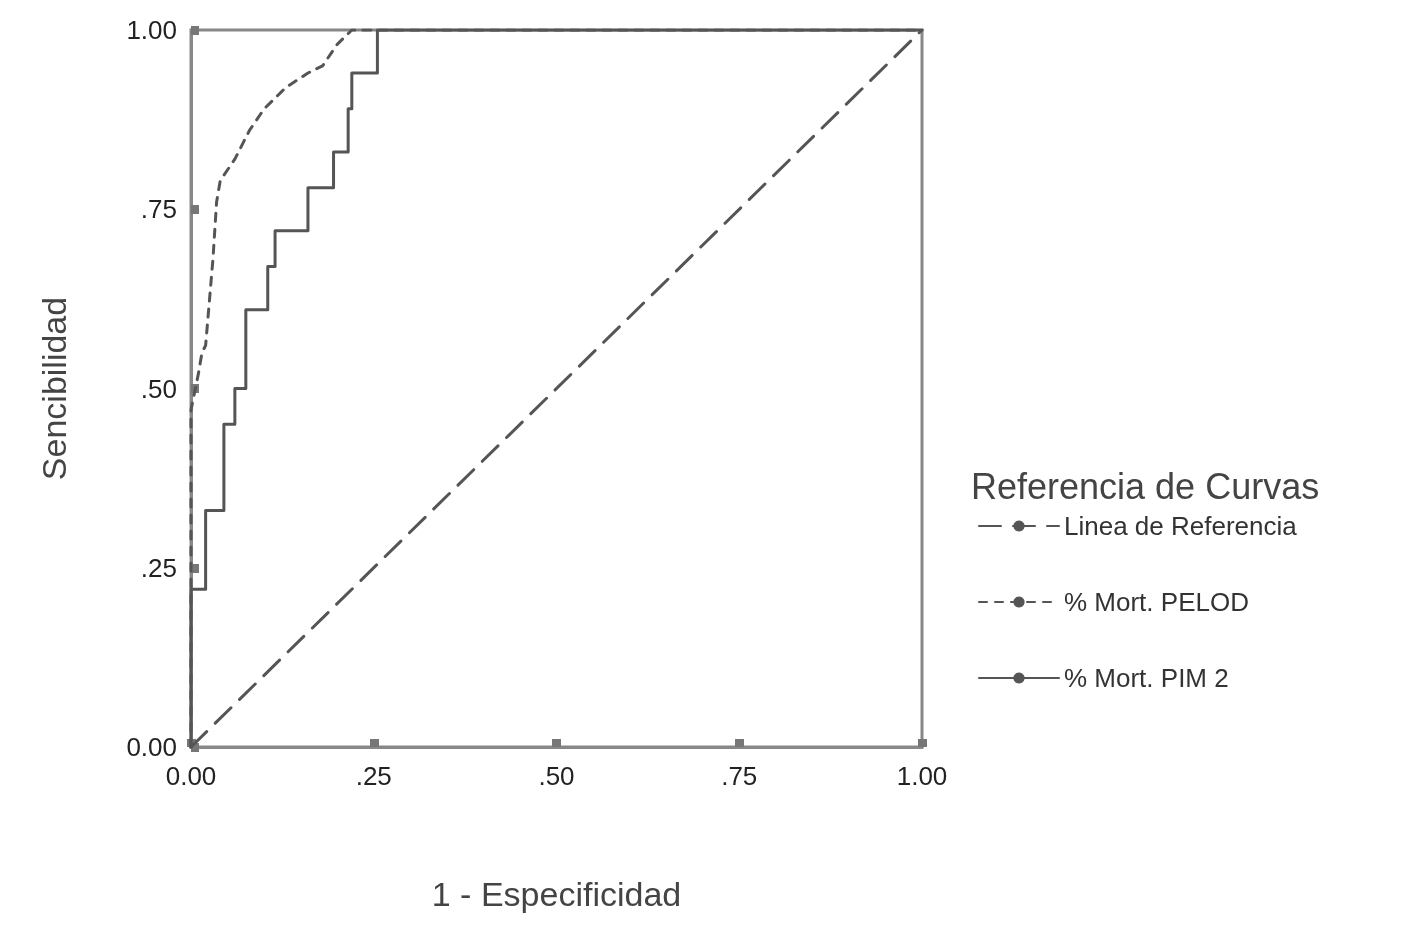  Describe the element at coordinates (1181, 526) in the screenshot. I see `legend-label: Linea de Referencia` at that location.